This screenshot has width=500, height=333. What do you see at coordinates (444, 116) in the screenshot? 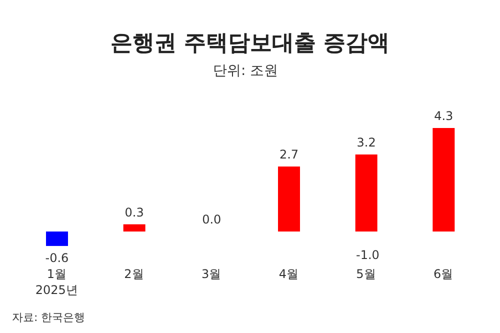
I see `data-label: 4.3` at bounding box center [444, 116].